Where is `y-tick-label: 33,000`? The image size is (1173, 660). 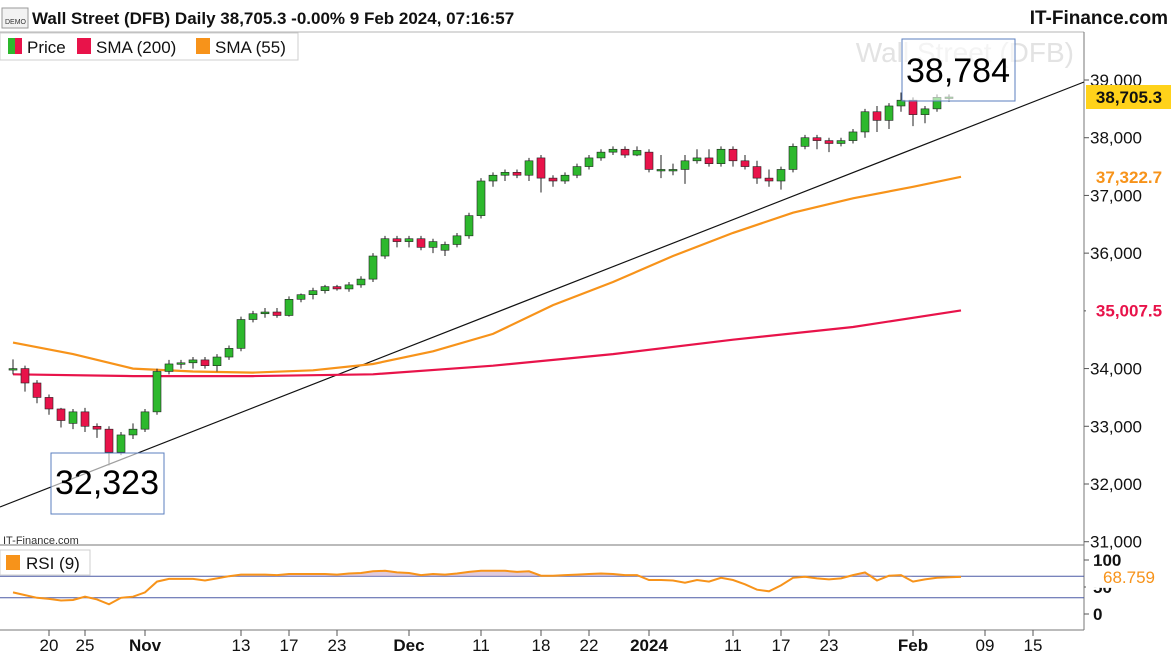
y-tick-label: 33,000 is located at coordinates (1116, 426).